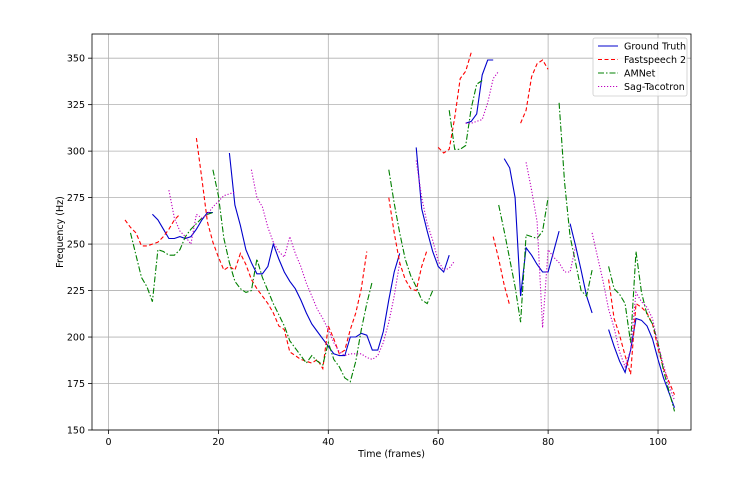 The image size is (747, 499). Describe the element at coordinates (76, 198) in the screenshot. I see `y-tick-label: 275` at that location.